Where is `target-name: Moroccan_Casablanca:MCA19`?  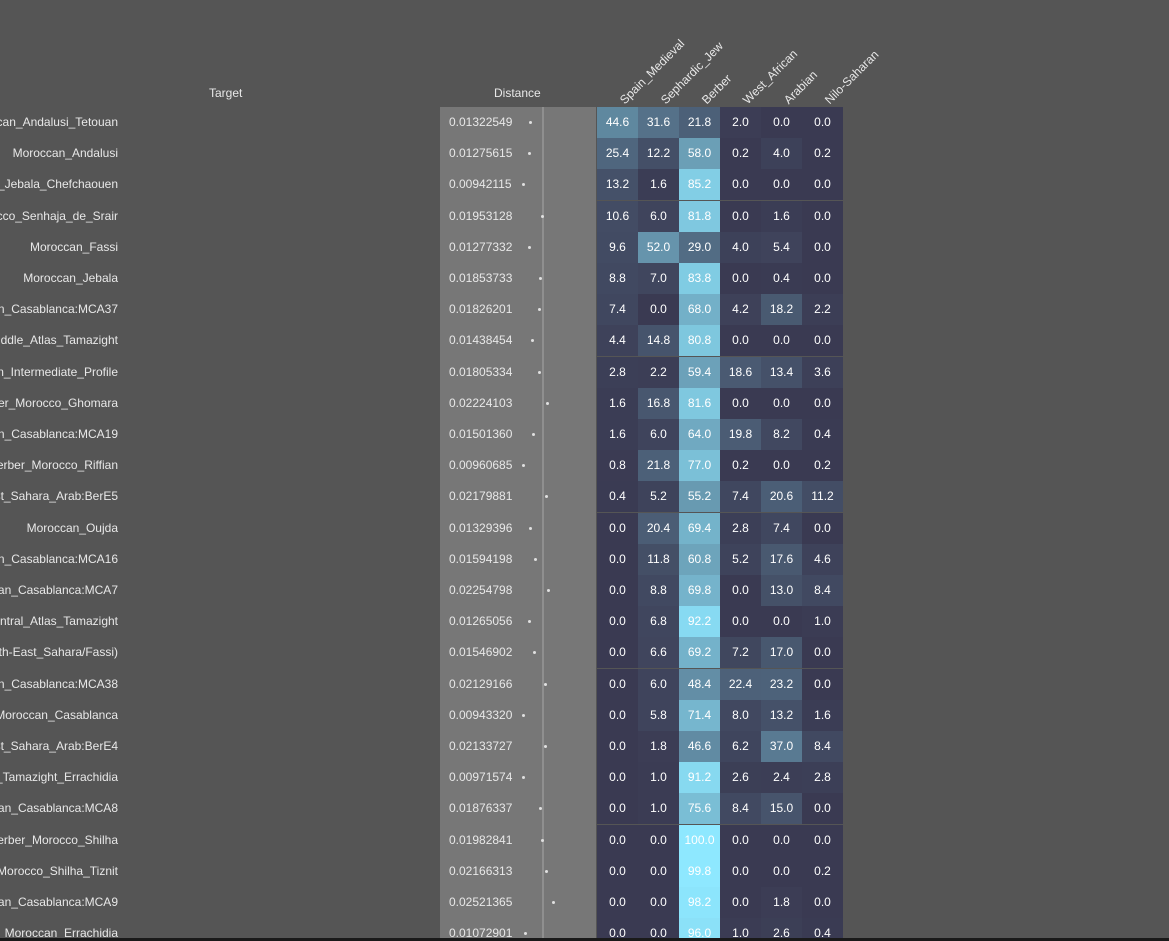 target-name: Moroccan_Casablanca:MCA19 is located at coordinates (59, 434).